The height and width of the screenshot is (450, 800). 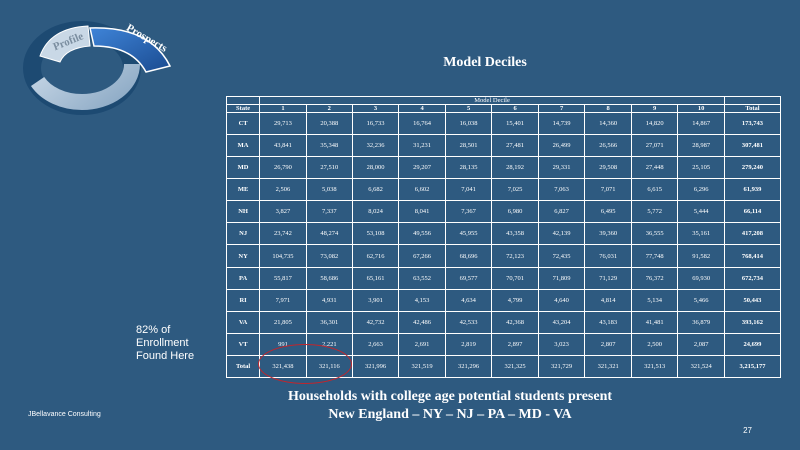 What do you see at coordinates (561, 146) in the screenshot?
I see `value-cell: 26,499` at bounding box center [561, 146].